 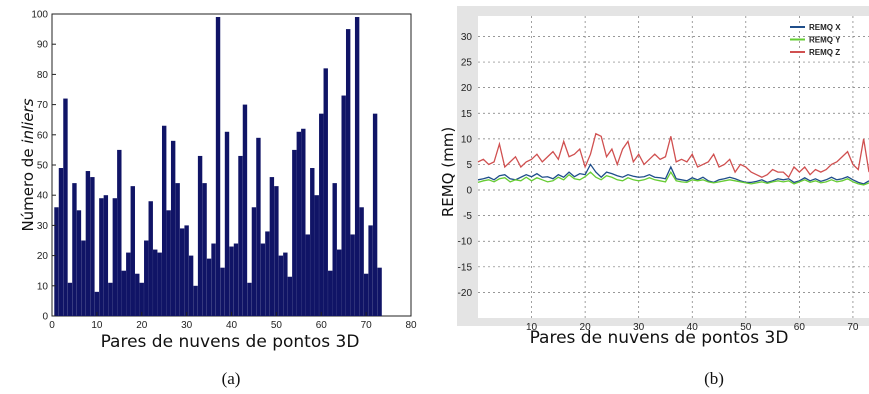 What do you see at coordinates (800, 327) in the screenshot?
I see `chart-b-x-tick-label: 60` at bounding box center [800, 327].